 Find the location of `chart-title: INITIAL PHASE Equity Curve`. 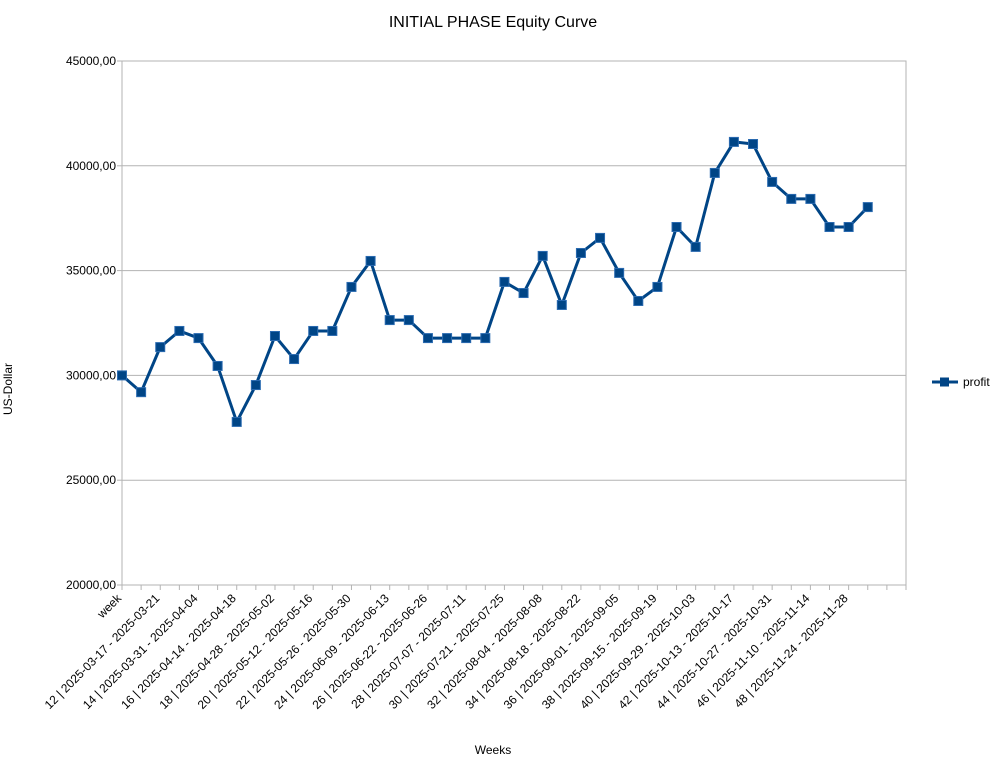

chart-title: INITIAL PHASE Equity Curve is located at coordinates (493, 22).